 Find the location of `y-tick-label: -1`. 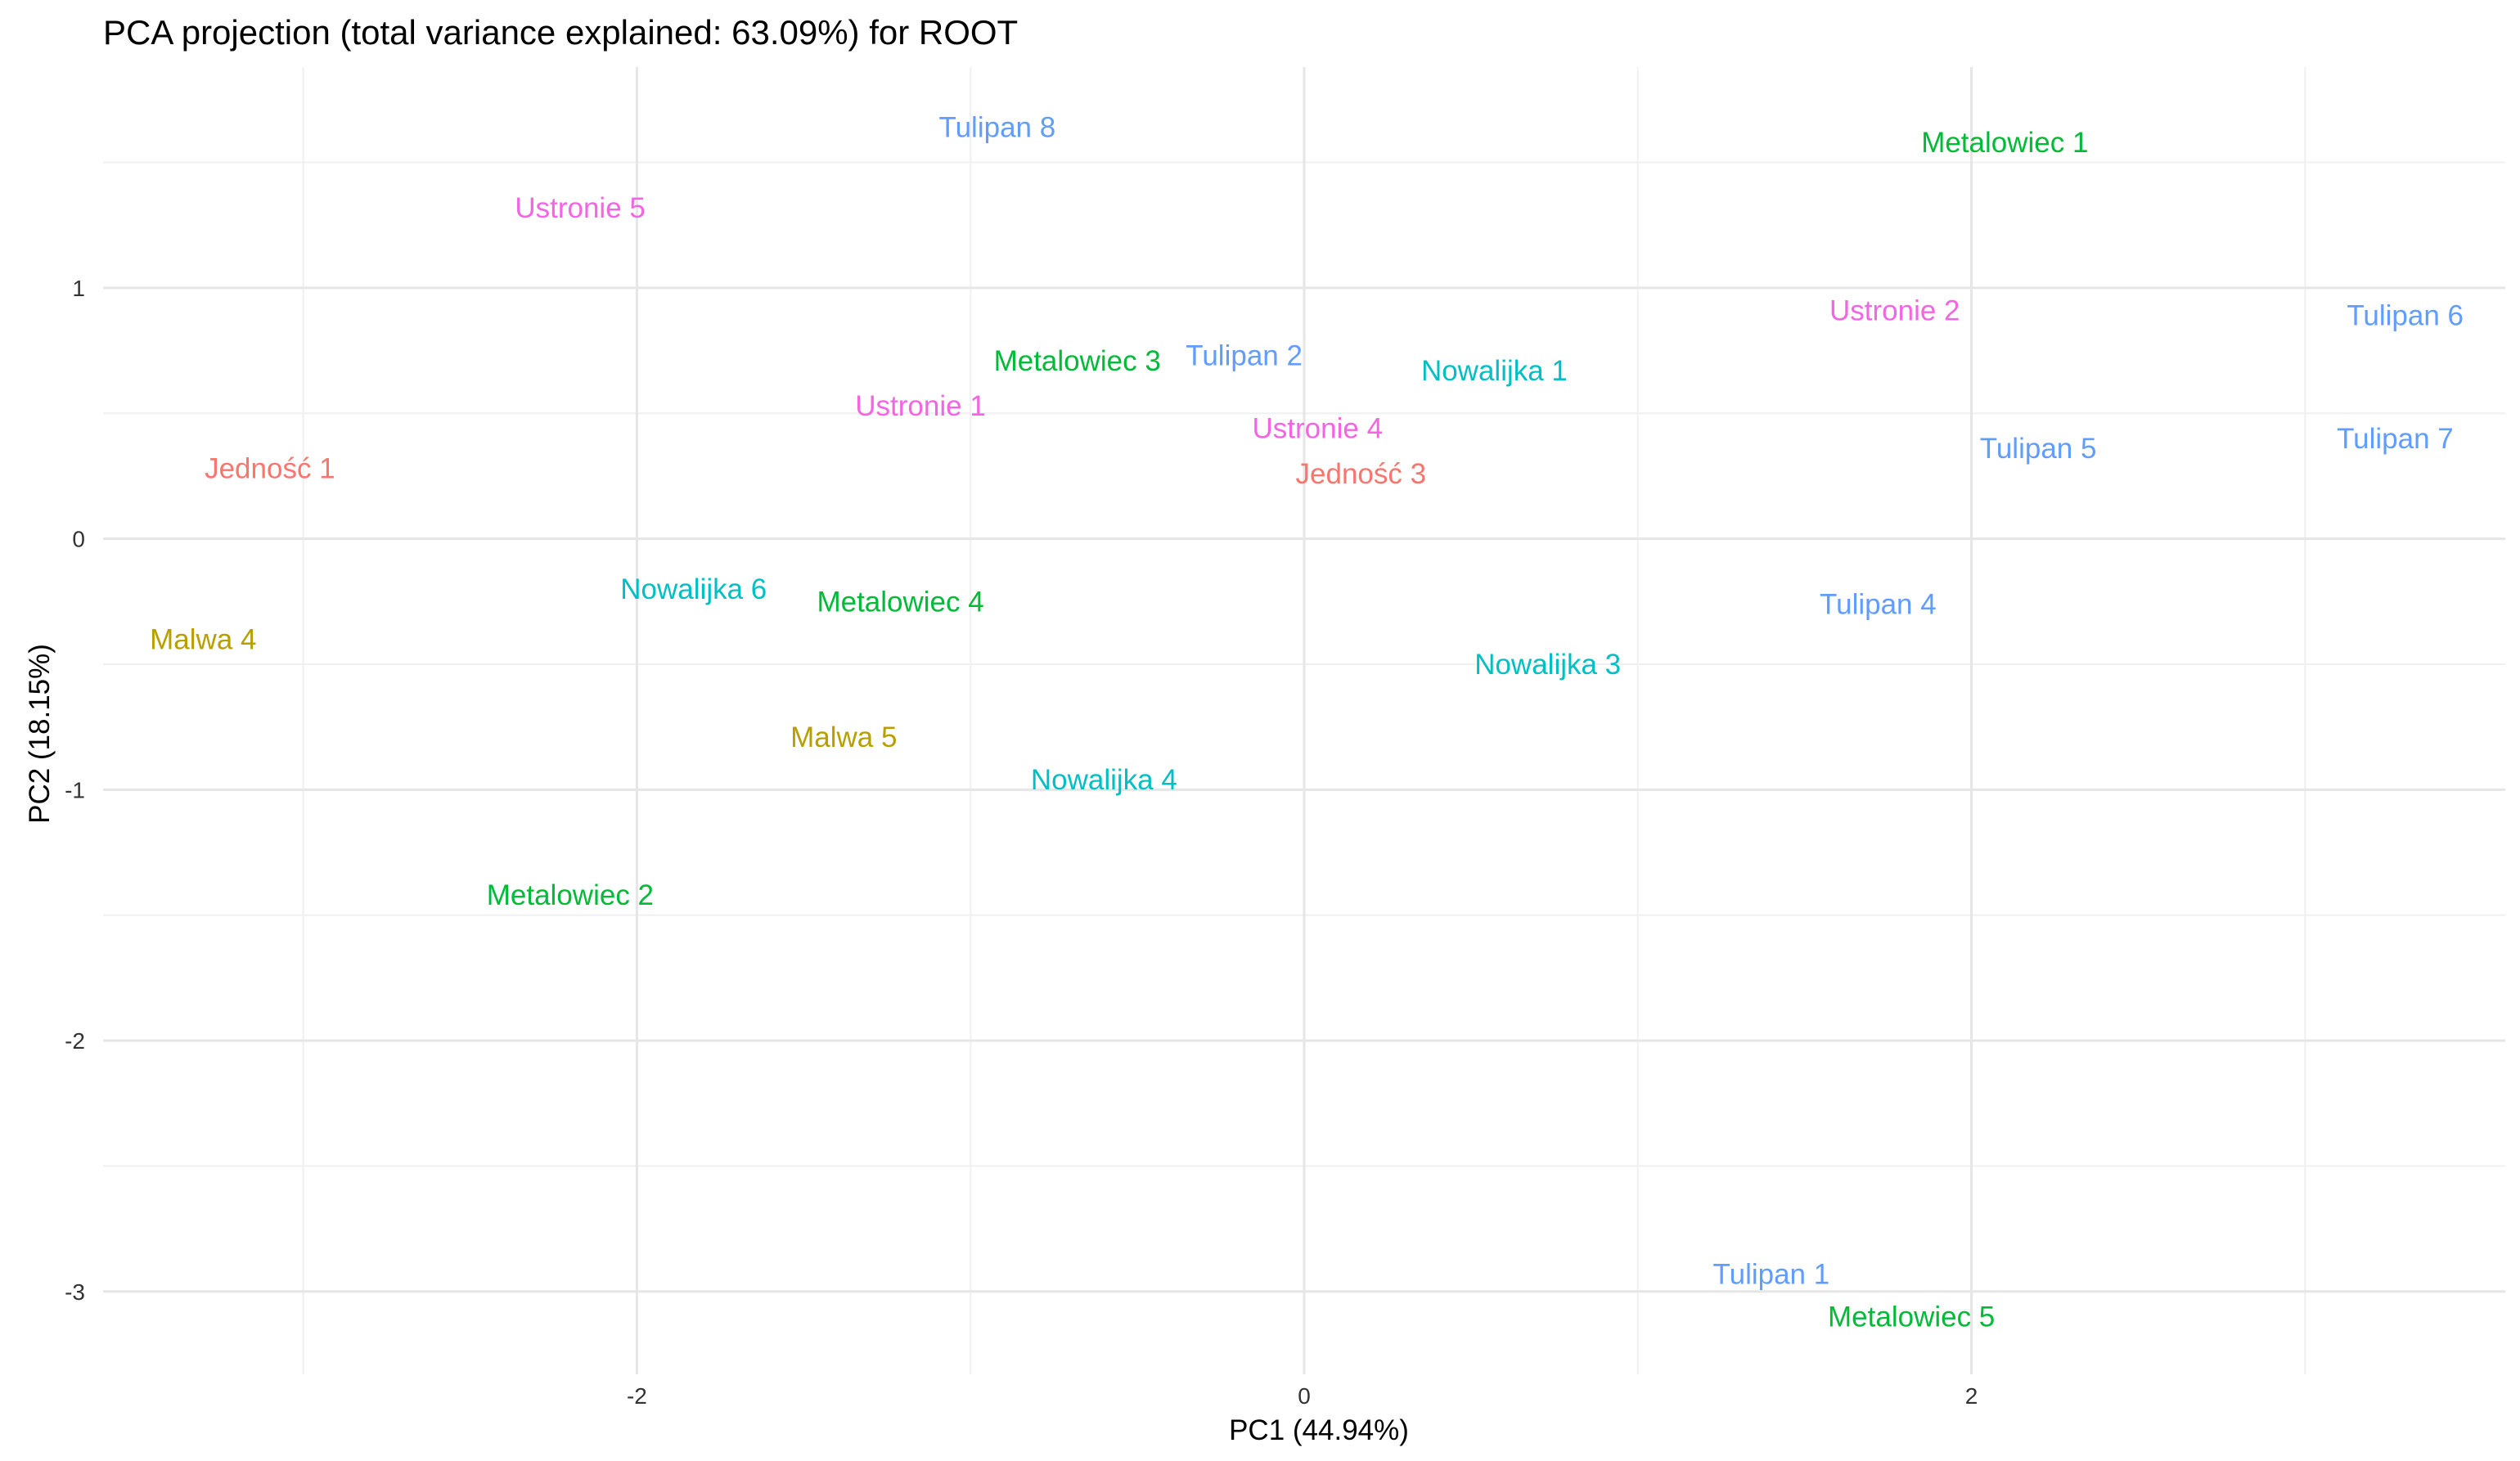

y-tick-label: -1 is located at coordinates (75, 789).